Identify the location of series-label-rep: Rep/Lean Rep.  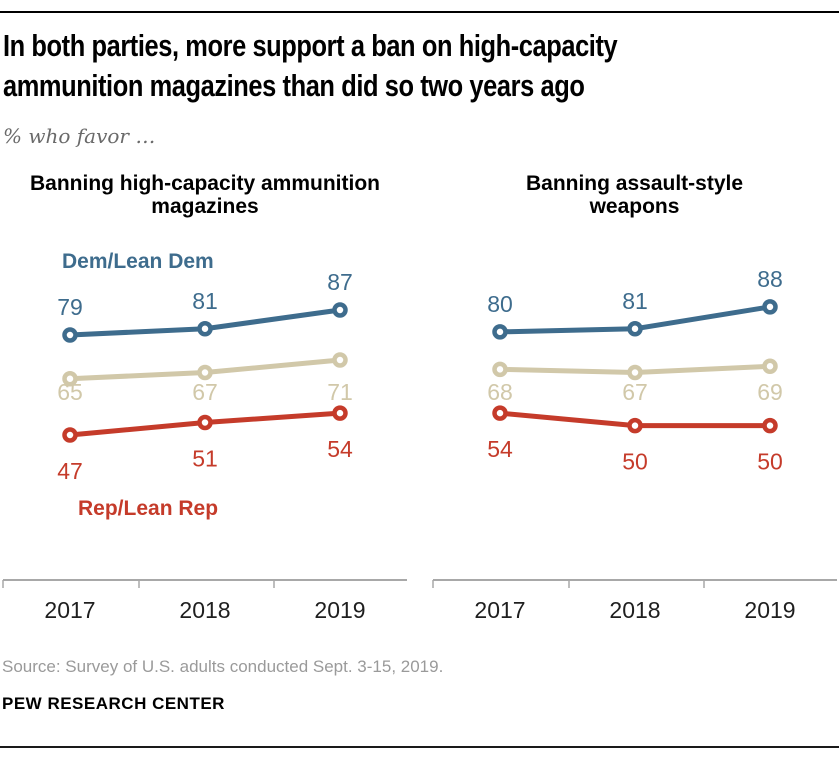
(148, 508).